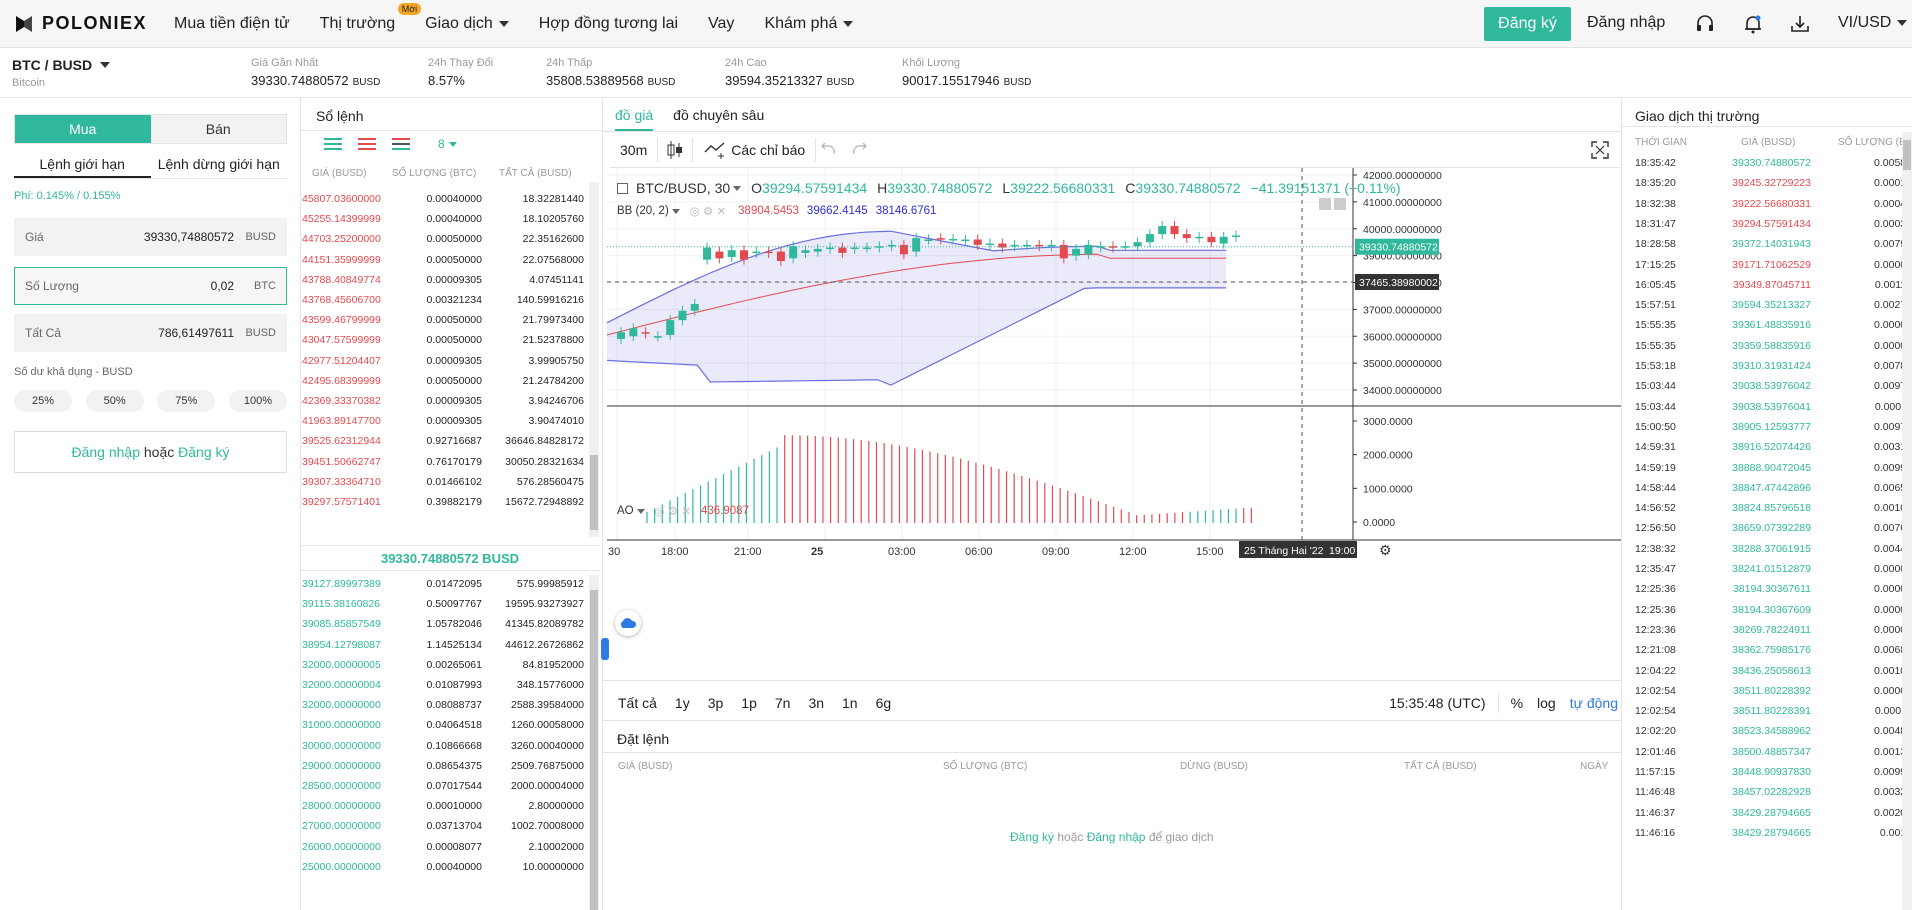 The width and height of the screenshot is (1912, 910). Describe the element at coordinates (447, 790) in the screenshot. I see `bid-row: 28500.00000000 0.07017544 2000.00004000` at that location.